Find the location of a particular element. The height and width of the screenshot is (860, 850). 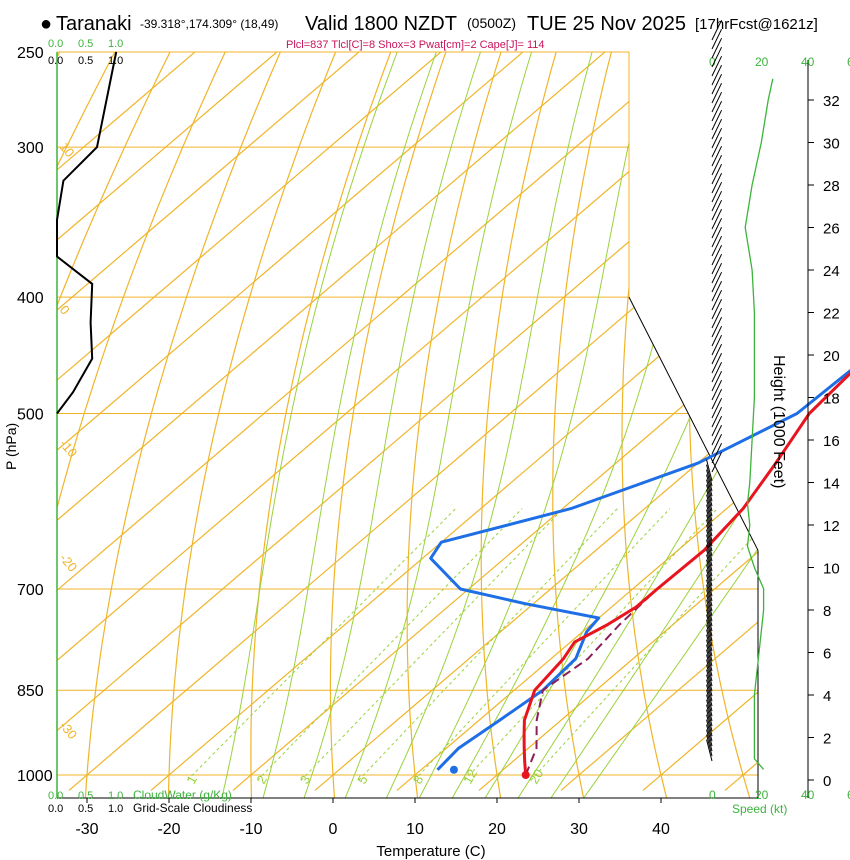

height-tick-label: 30 is located at coordinates (831, 144).